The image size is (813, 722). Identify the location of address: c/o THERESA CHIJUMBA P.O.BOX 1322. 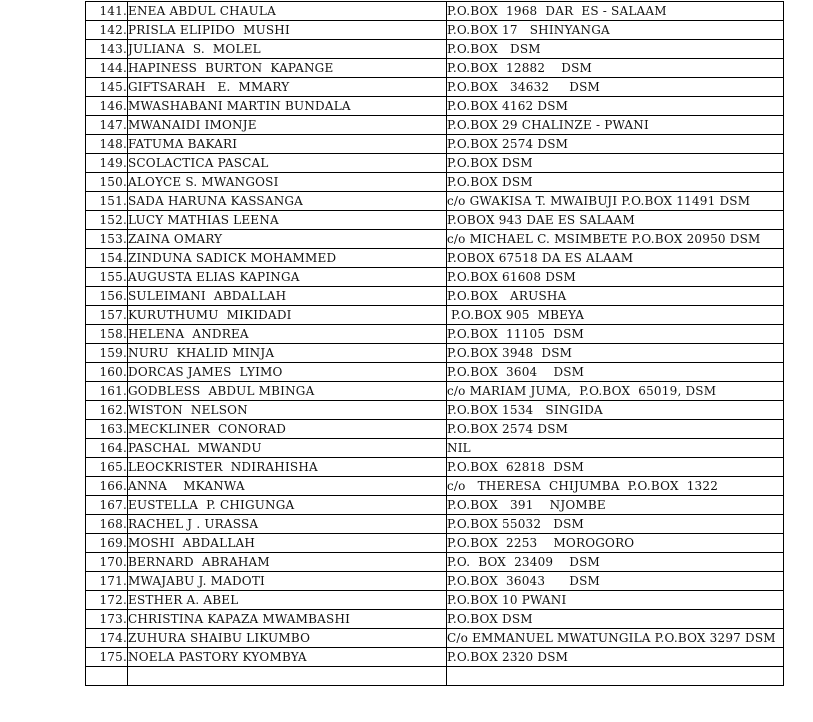
(615, 486).